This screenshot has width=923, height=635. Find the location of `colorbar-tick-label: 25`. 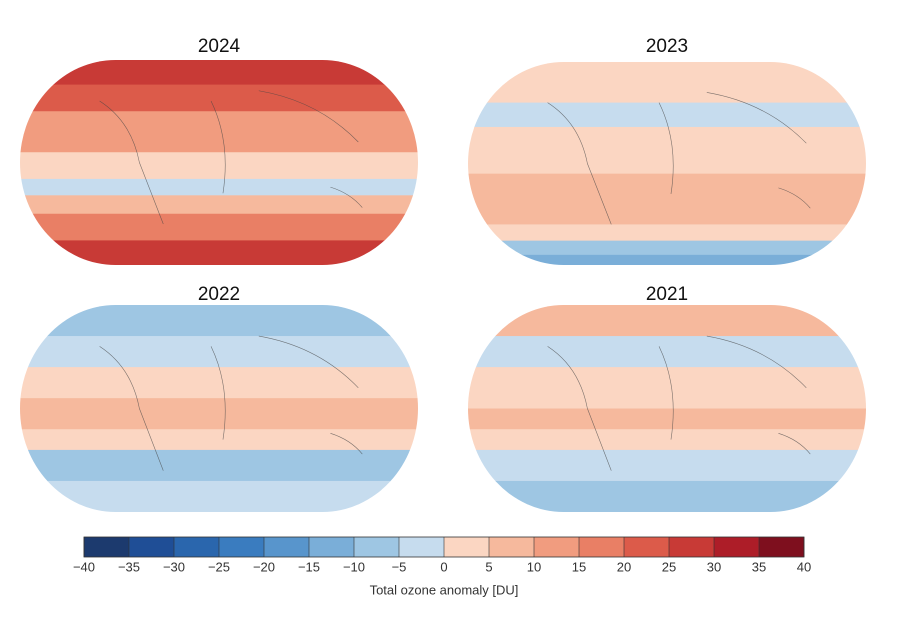

colorbar-tick-label: 25 is located at coordinates (669, 566).